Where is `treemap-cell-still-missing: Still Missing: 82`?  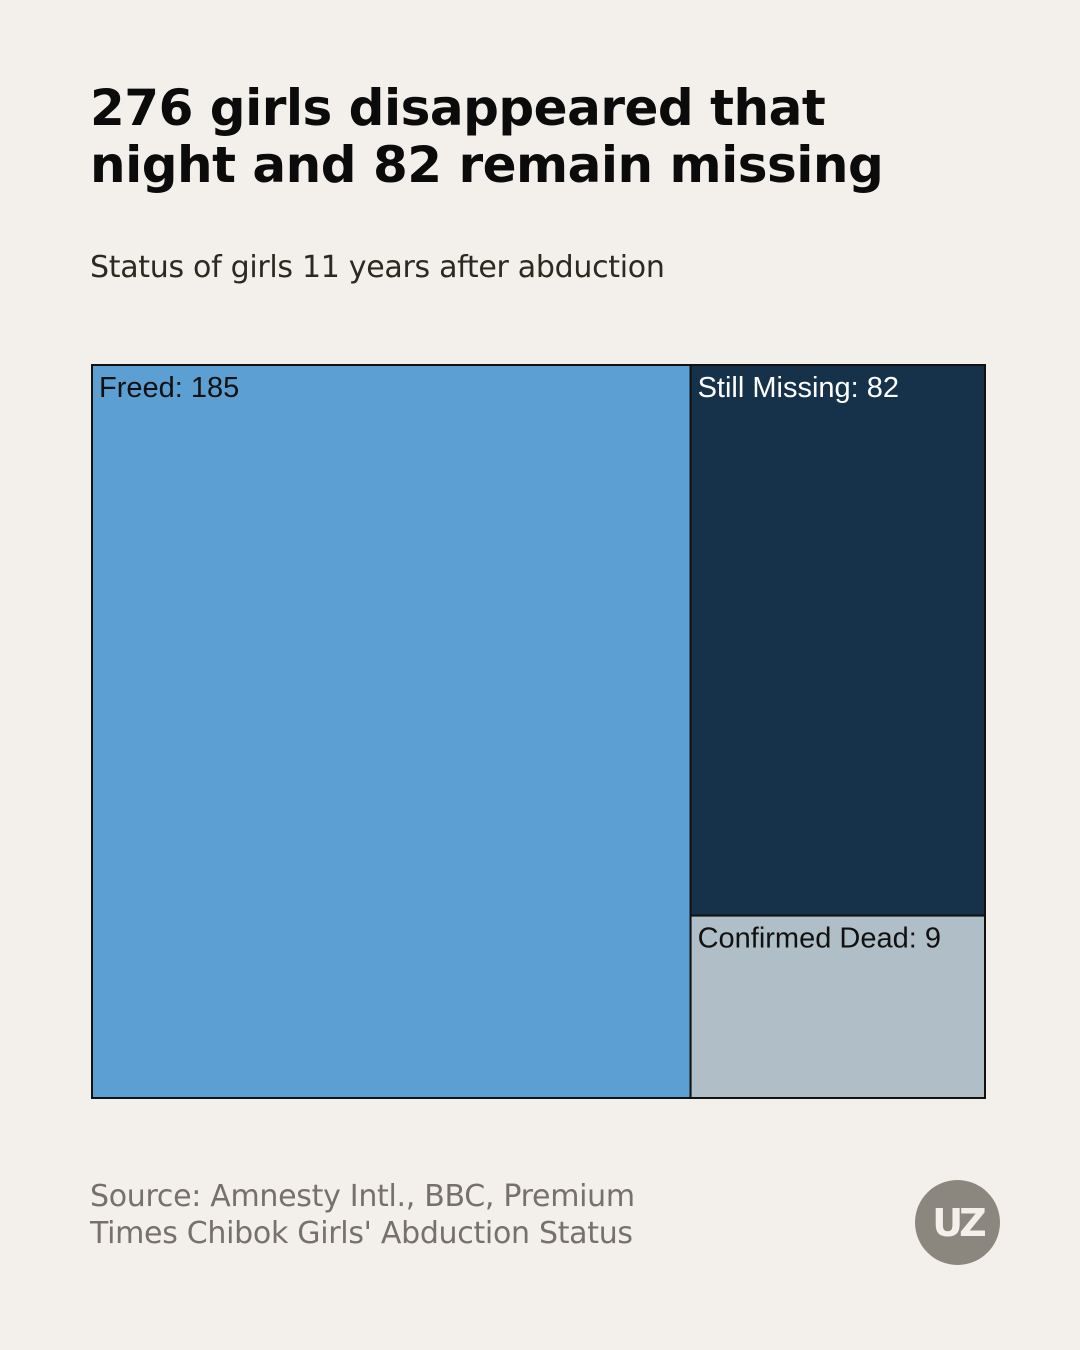 treemap-cell-still-missing: Still Missing: 82 is located at coordinates (837, 640).